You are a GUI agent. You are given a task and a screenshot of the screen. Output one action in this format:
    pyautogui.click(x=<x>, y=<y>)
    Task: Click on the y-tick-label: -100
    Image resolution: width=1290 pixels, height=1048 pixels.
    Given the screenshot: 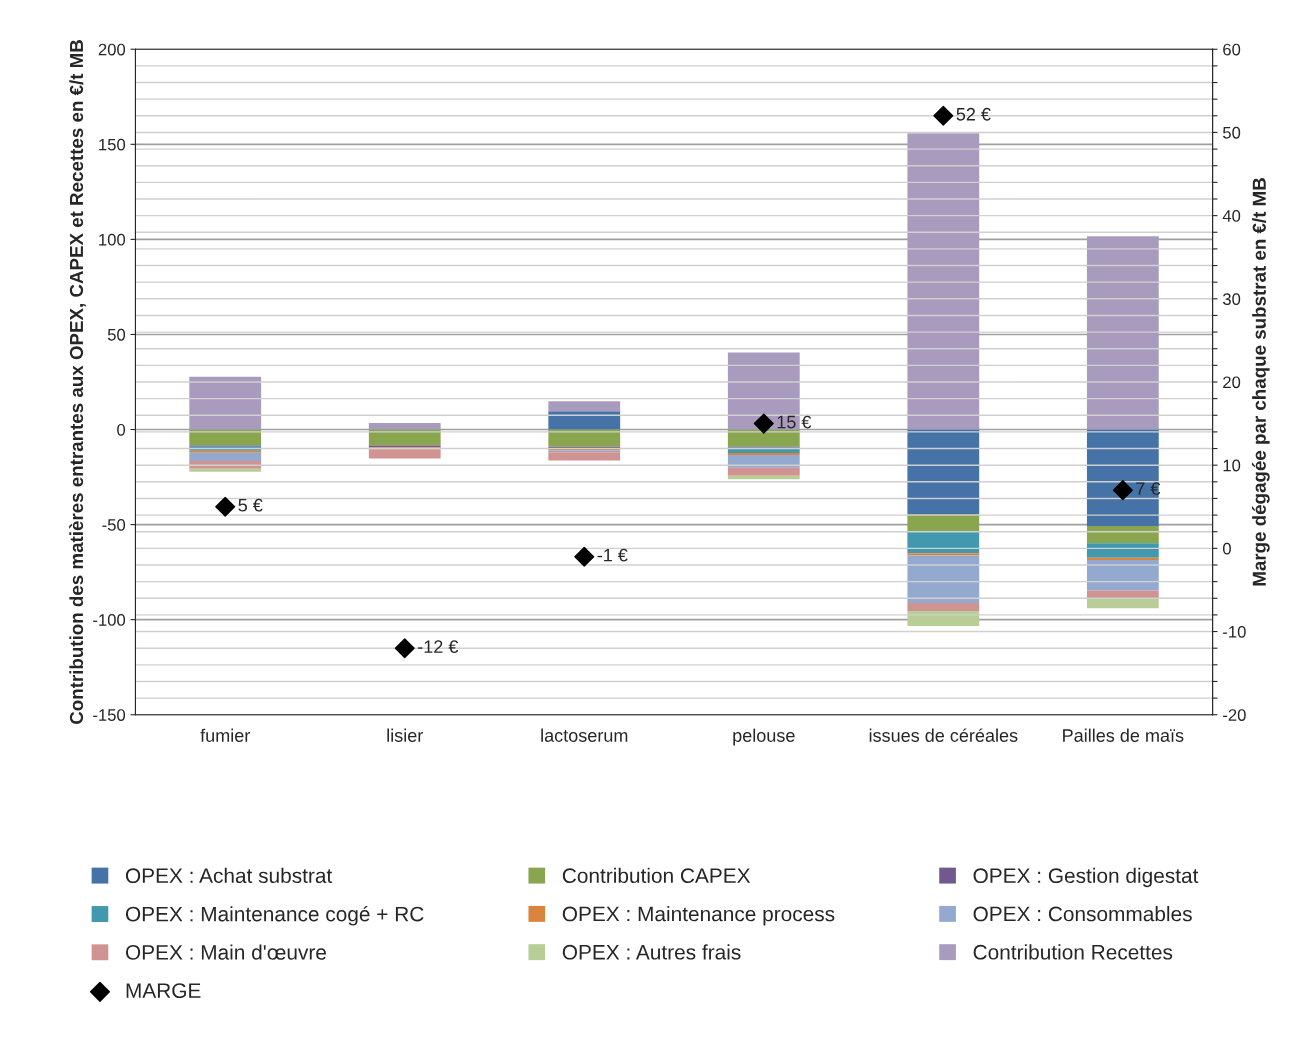 What is the action you would take?
    pyautogui.click(x=109, y=620)
    